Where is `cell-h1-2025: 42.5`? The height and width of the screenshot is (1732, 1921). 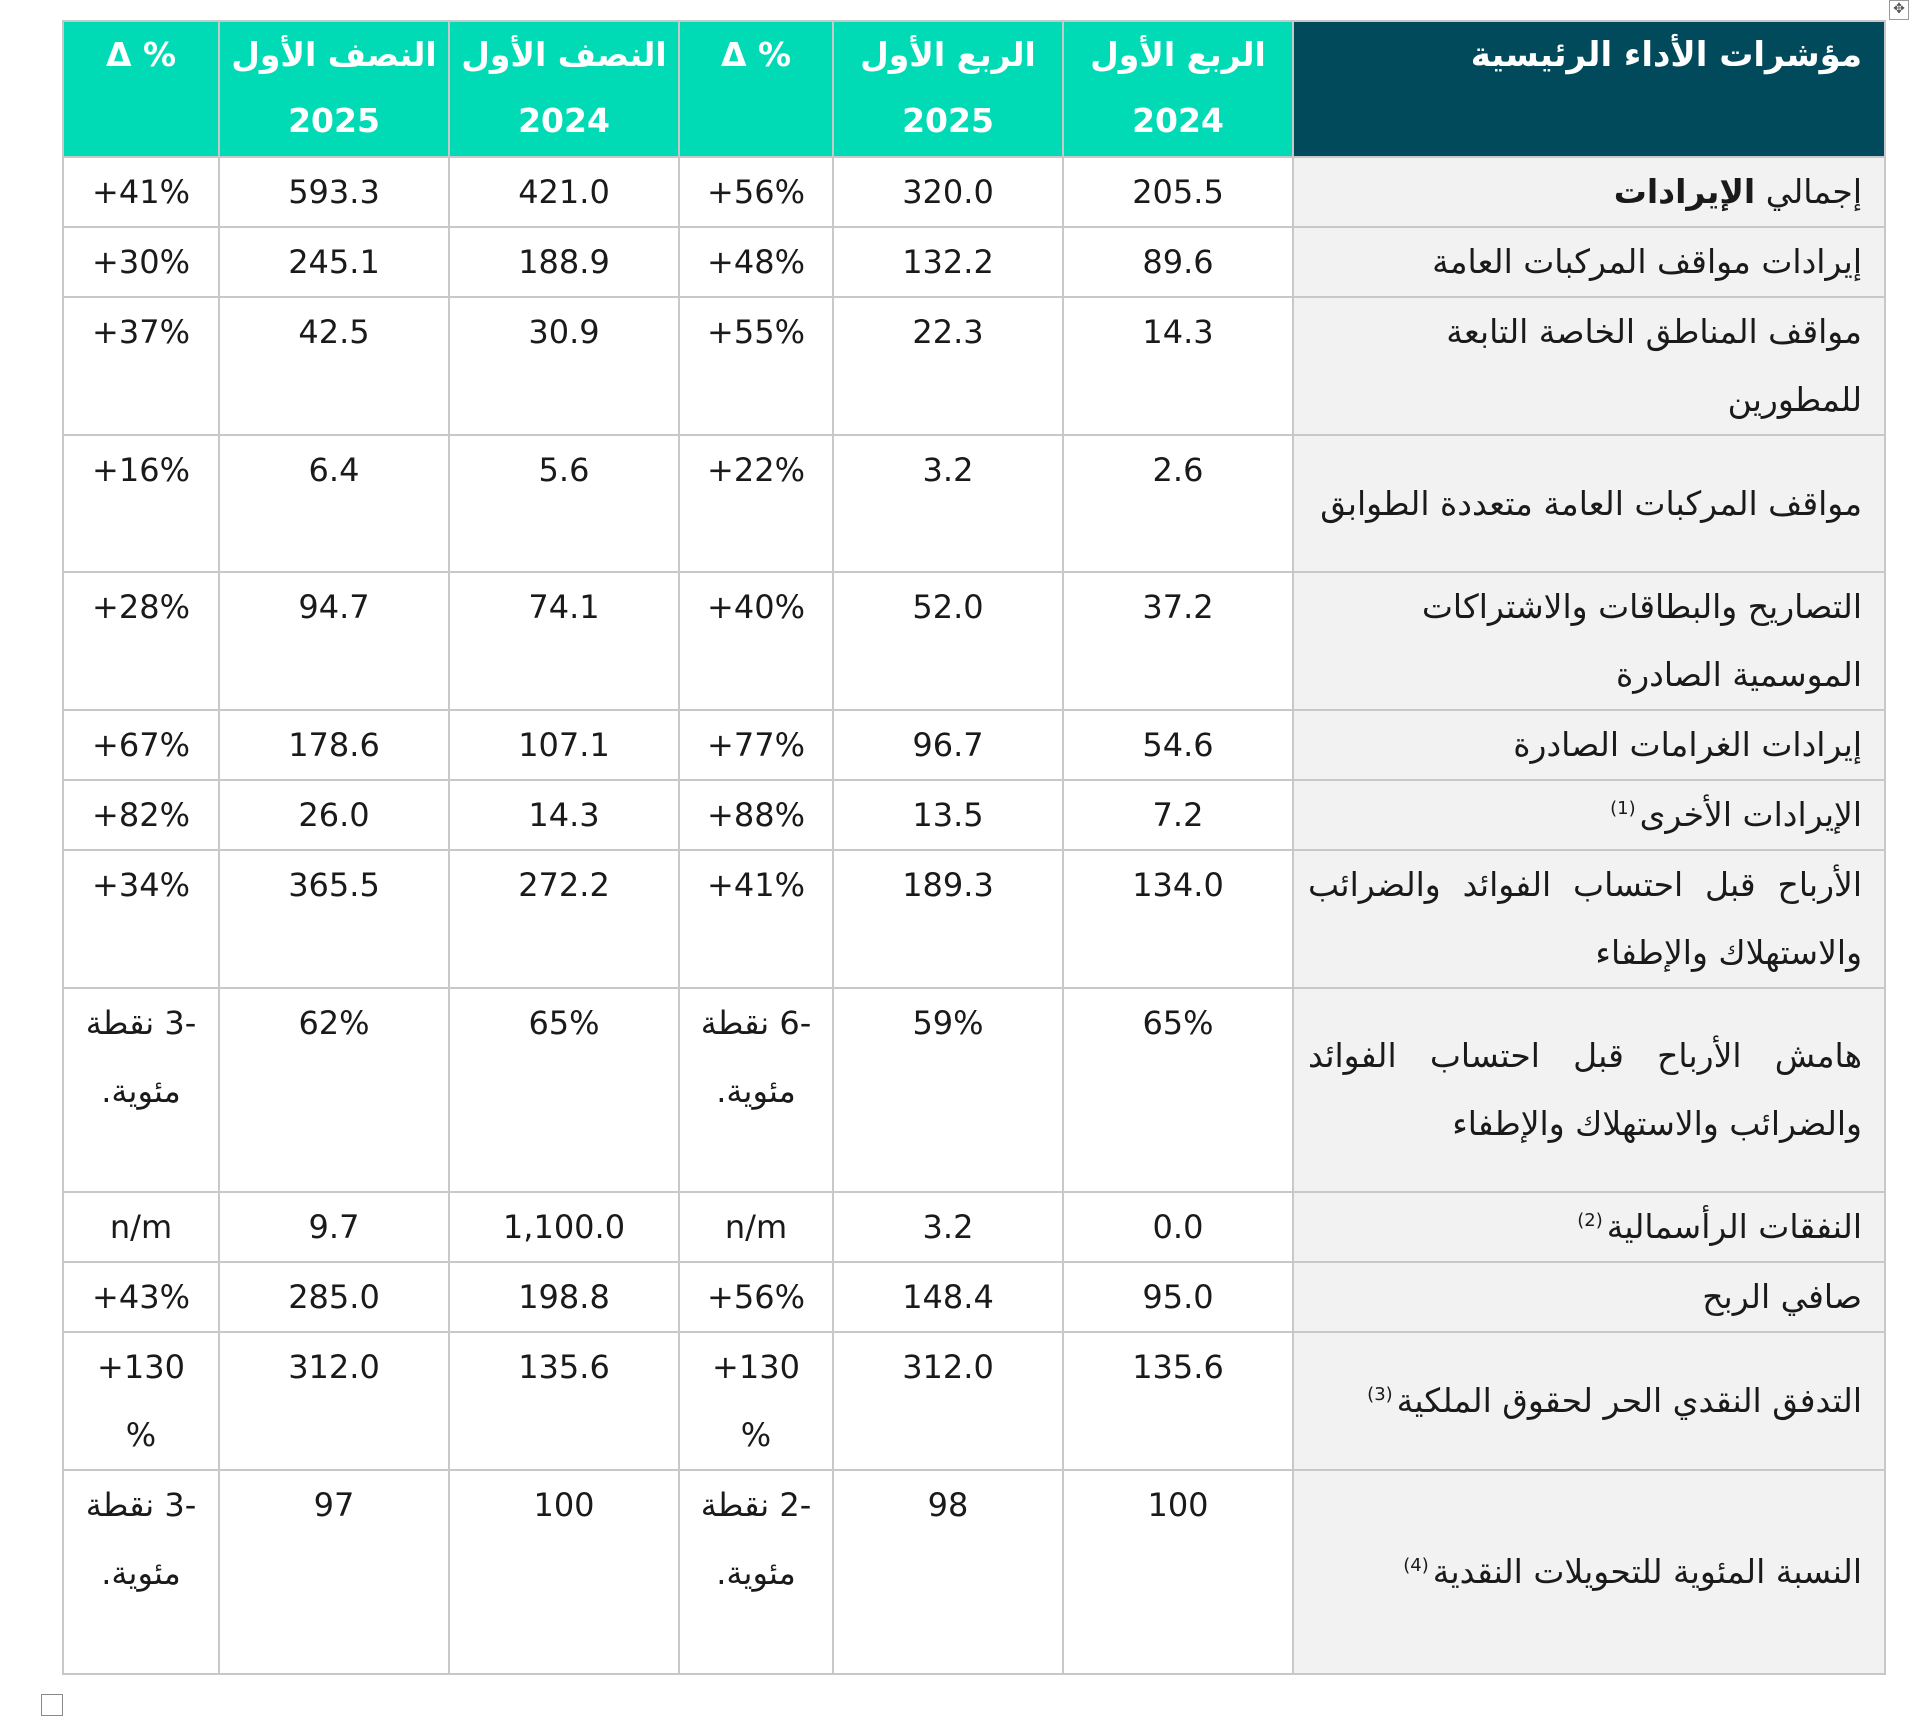 cell-h1-2025: 42.5 is located at coordinates (334, 366).